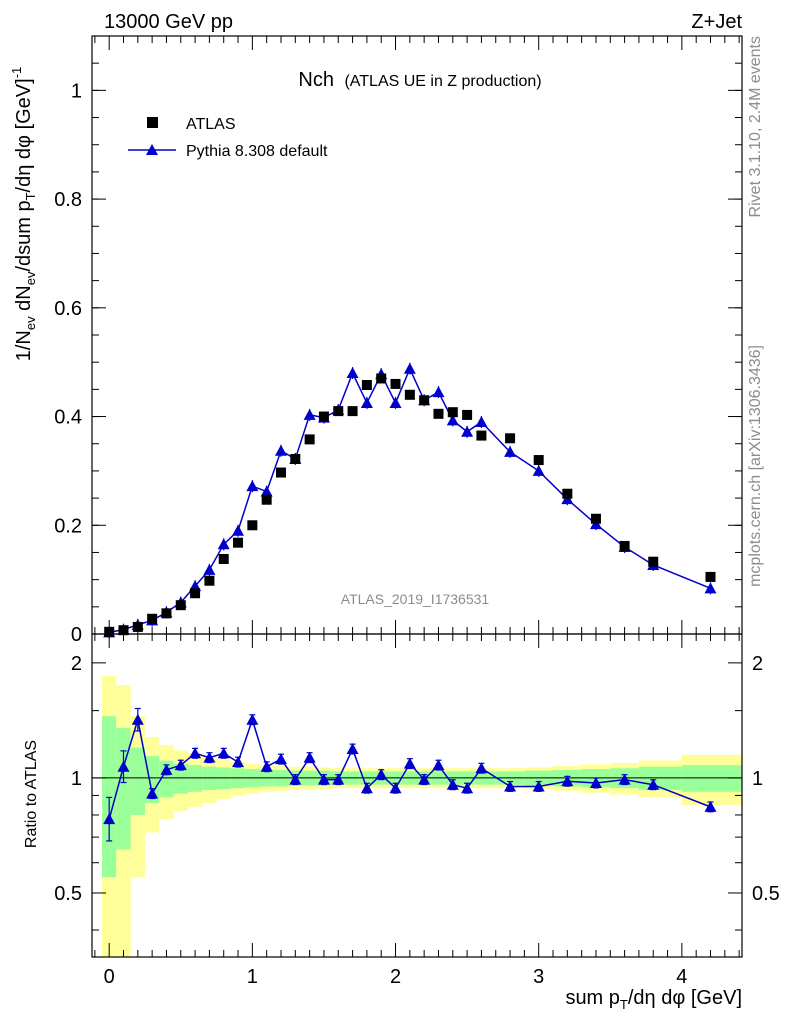  I want to click on ratio-ytick-label-left: 0.5, so click(68, 894).